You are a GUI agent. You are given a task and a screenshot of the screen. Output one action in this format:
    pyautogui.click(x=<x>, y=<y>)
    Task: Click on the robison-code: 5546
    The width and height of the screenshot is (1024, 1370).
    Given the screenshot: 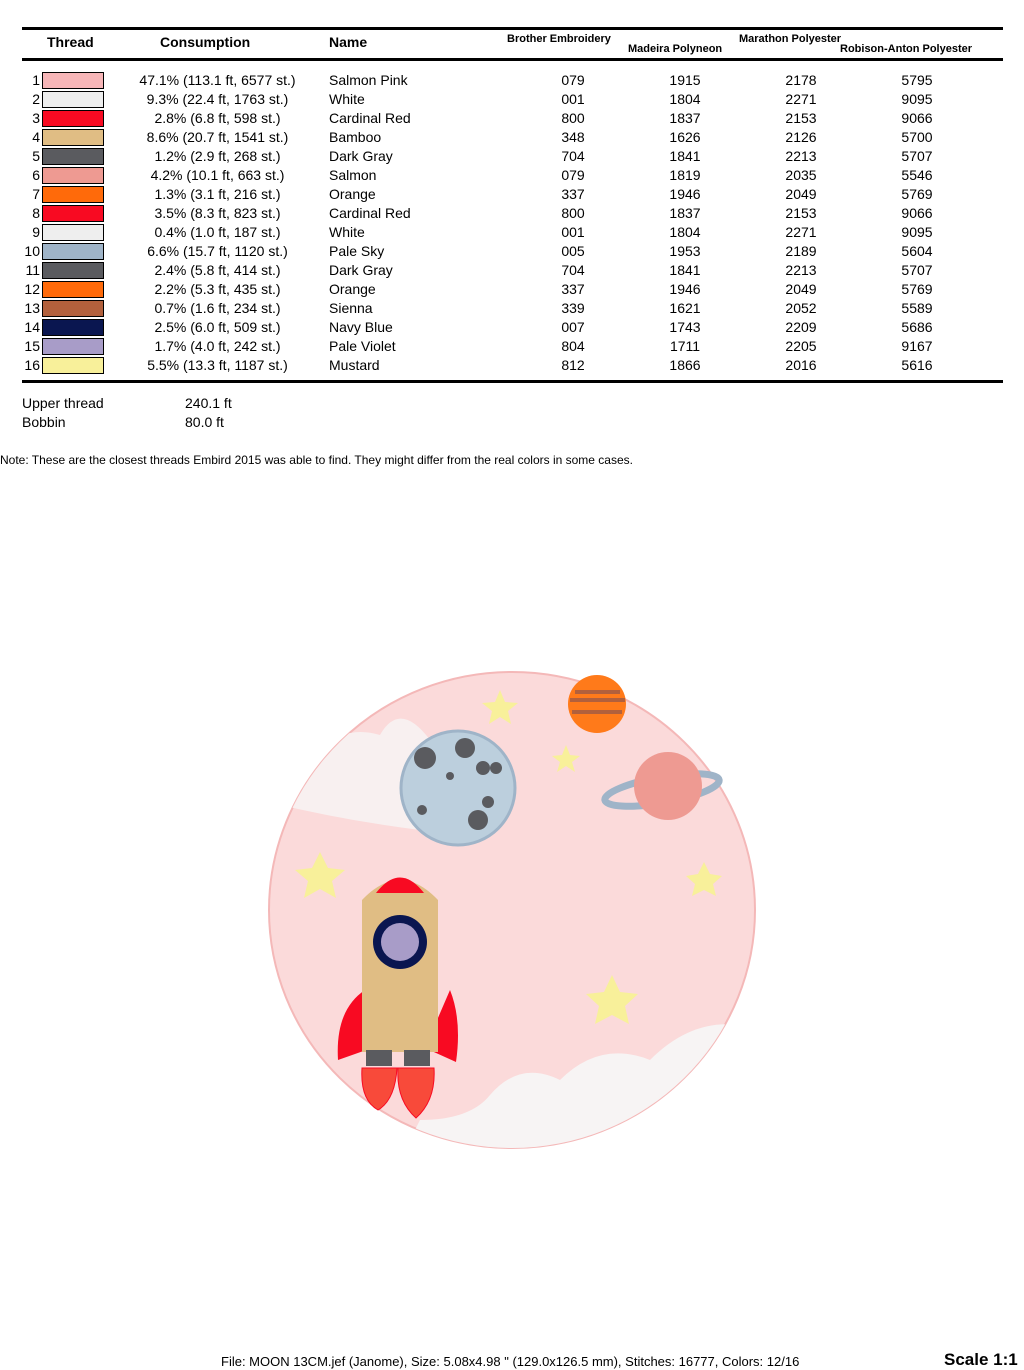 What is the action you would take?
    pyautogui.click(x=917, y=175)
    